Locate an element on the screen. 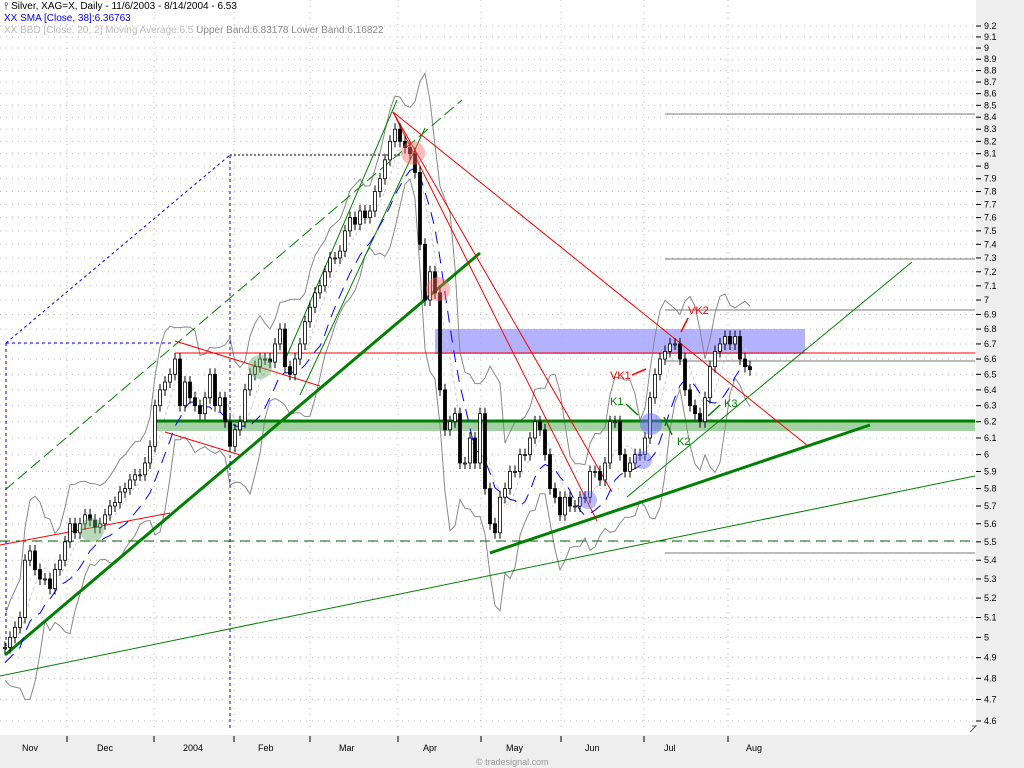 The width and height of the screenshot is (1024, 768). y-tick-label: 6.9 is located at coordinates (990, 314).